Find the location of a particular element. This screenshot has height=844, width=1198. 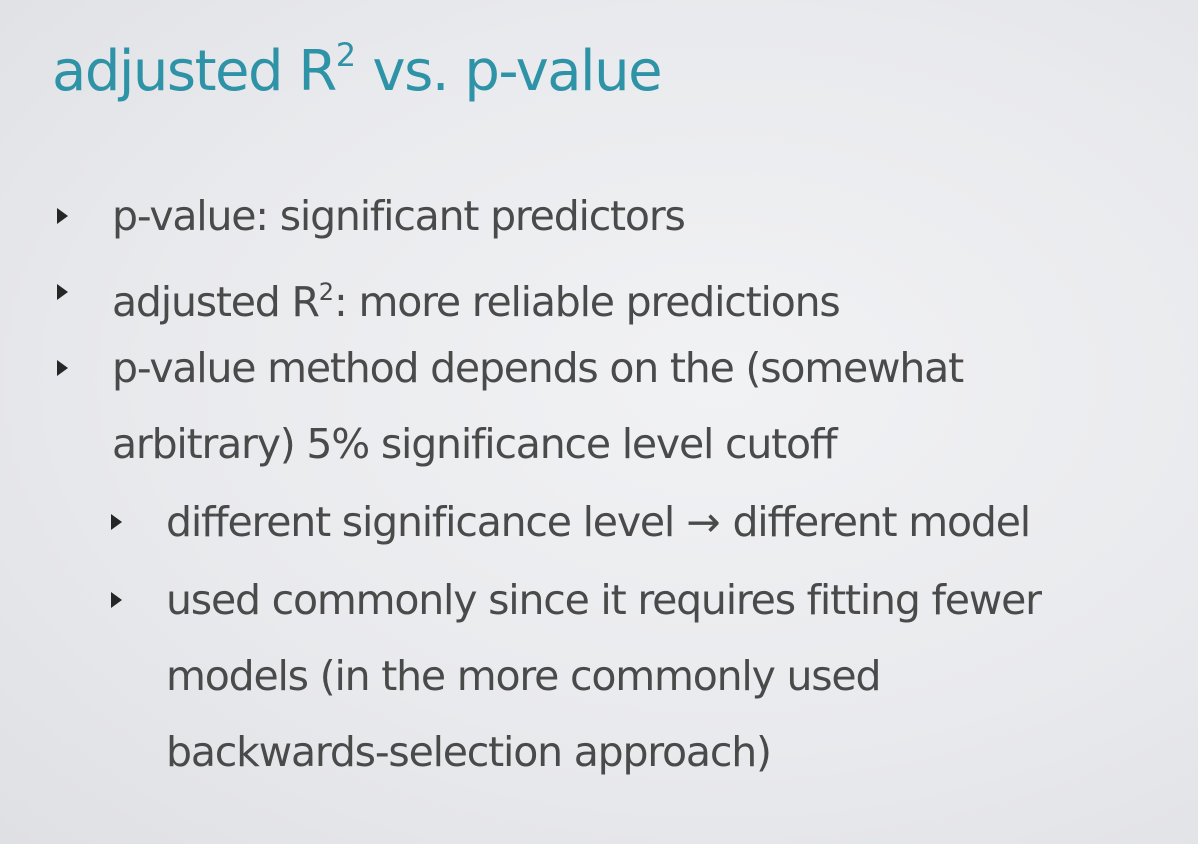

bullet-text-post: : more reliable predictions is located at coordinates (587, 302).